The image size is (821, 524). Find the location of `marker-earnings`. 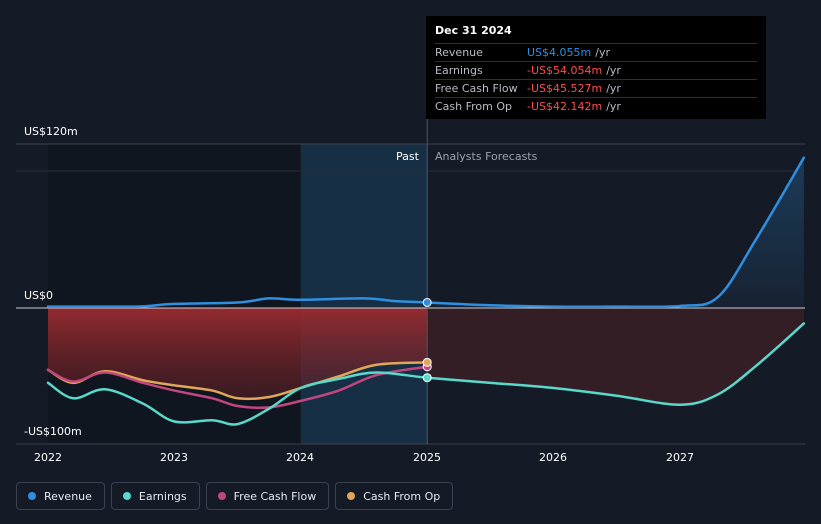

marker-earnings is located at coordinates (427, 378).